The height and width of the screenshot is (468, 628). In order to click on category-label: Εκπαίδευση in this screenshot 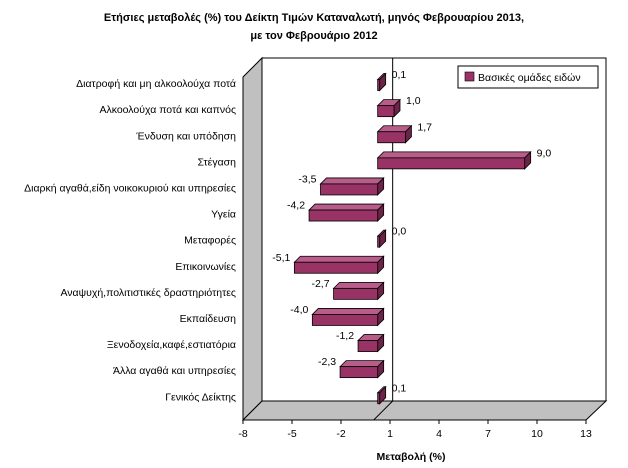, I will do `click(208, 319)`.